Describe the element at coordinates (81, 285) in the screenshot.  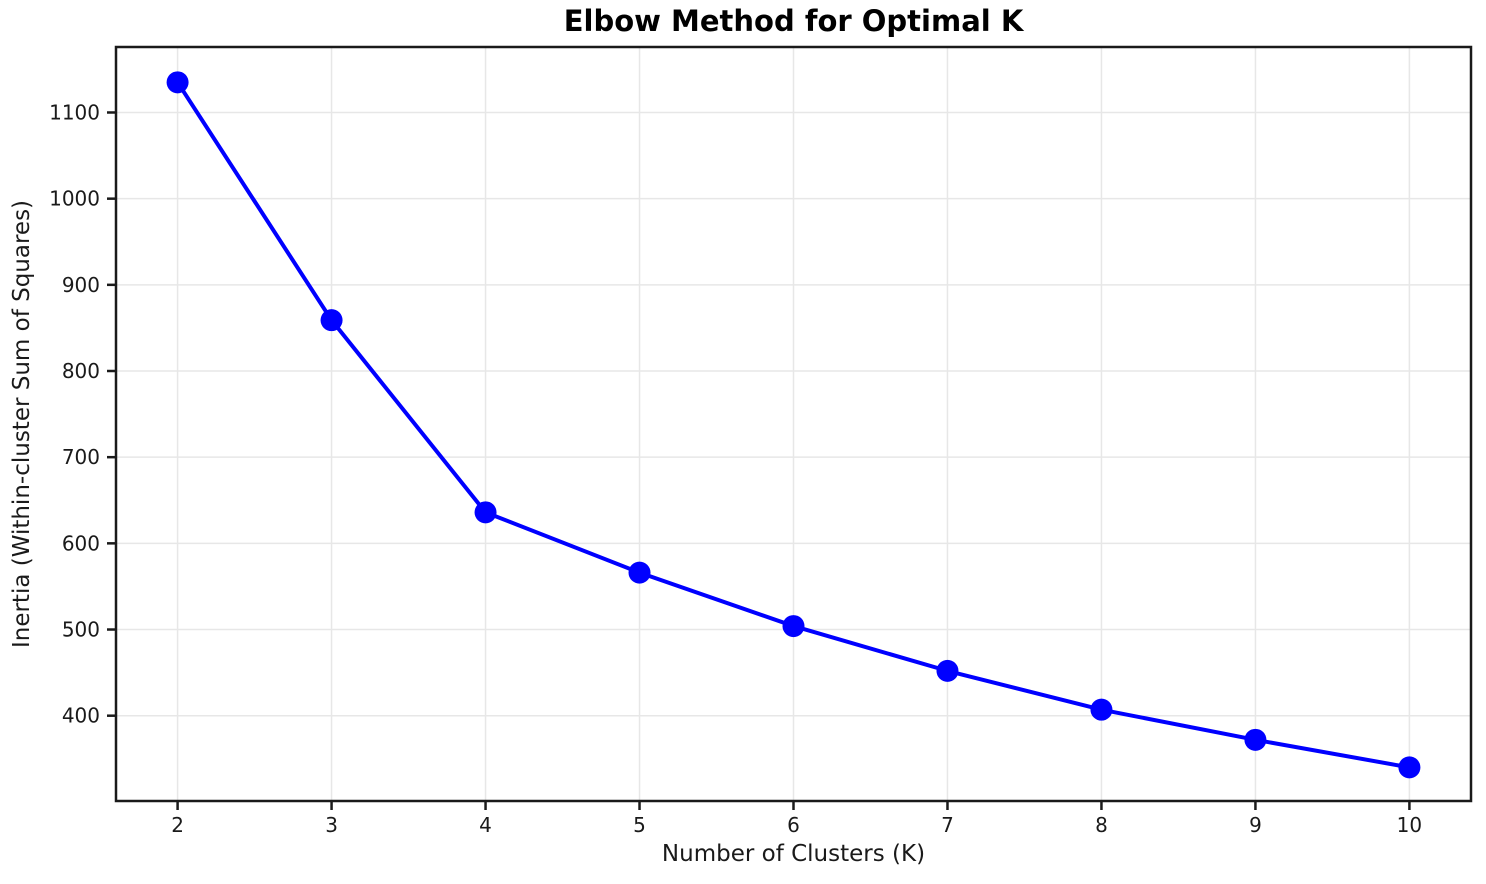
I see `y-tick-label: 900` at that location.